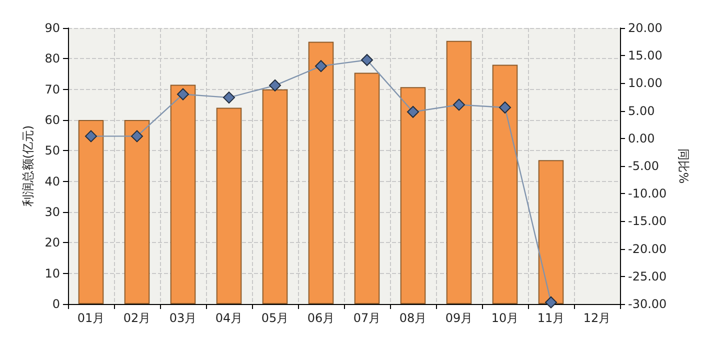 The width and height of the screenshot is (720, 340). What do you see at coordinates (683, 166) in the screenshot?
I see `y2-axis-title: 同比%` at bounding box center [683, 166].